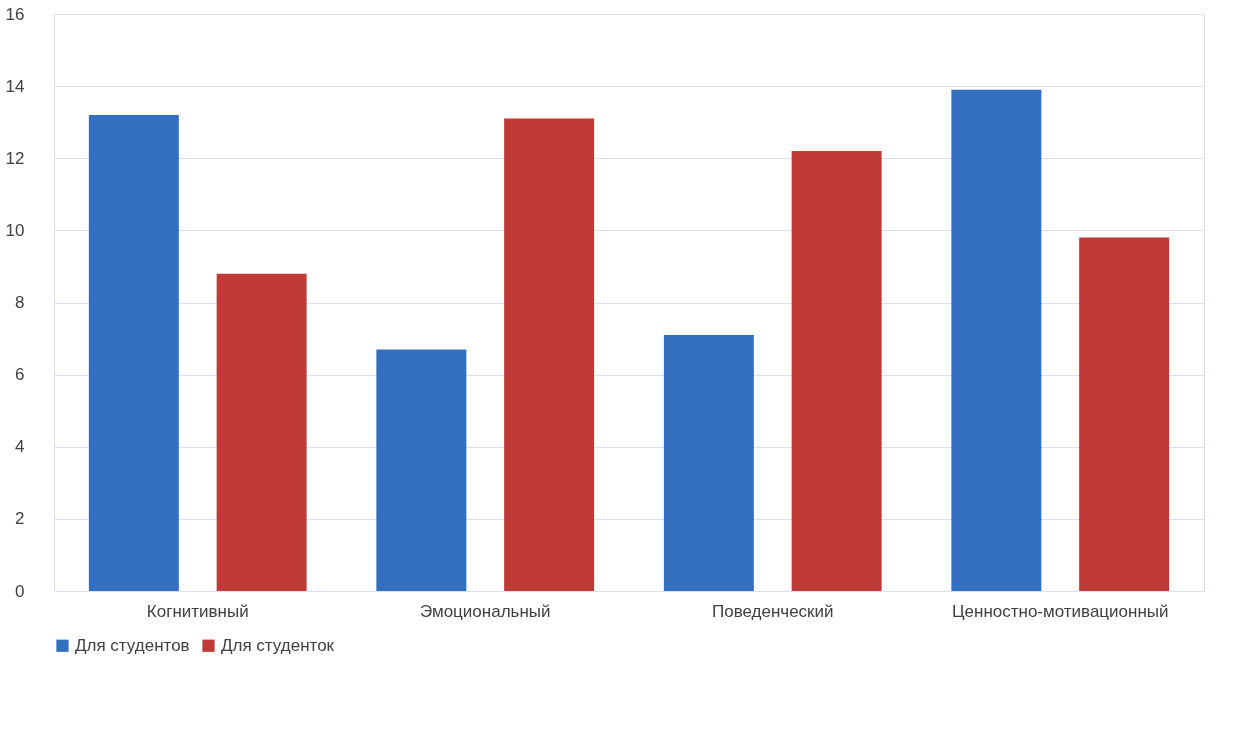 This screenshot has width=1246, height=737. Describe the element at coordinates (278, 645) in the screenshot. I see `legend-label: Для студенток` at that location.